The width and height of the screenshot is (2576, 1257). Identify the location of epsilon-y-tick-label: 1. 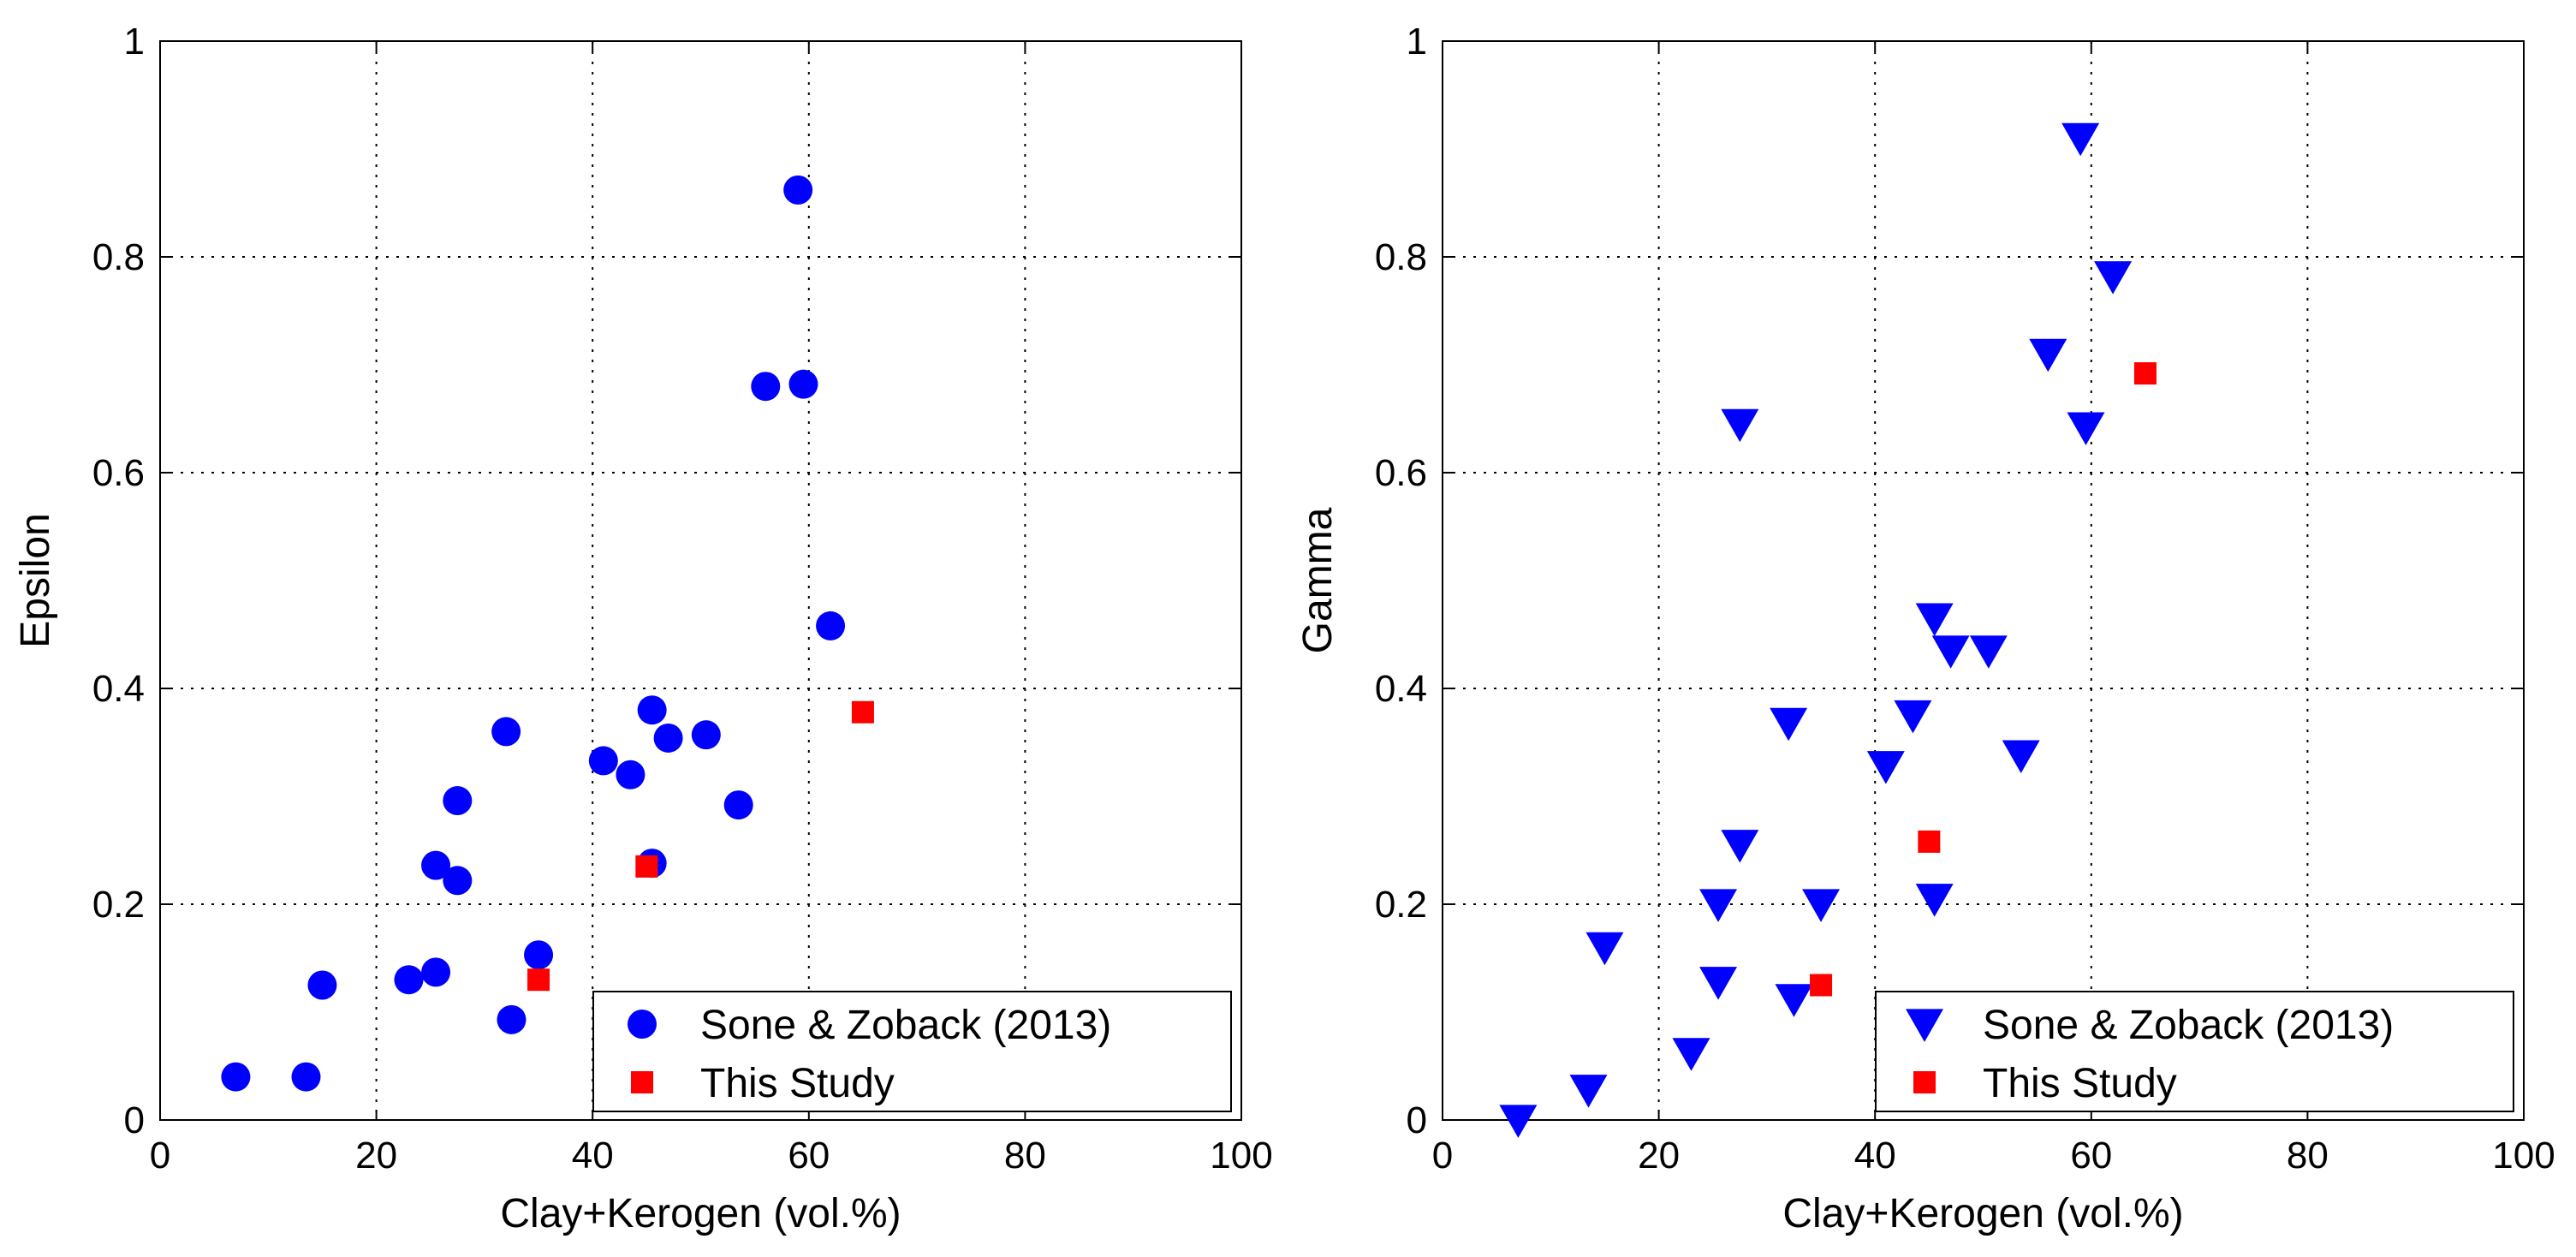
(134, 42).